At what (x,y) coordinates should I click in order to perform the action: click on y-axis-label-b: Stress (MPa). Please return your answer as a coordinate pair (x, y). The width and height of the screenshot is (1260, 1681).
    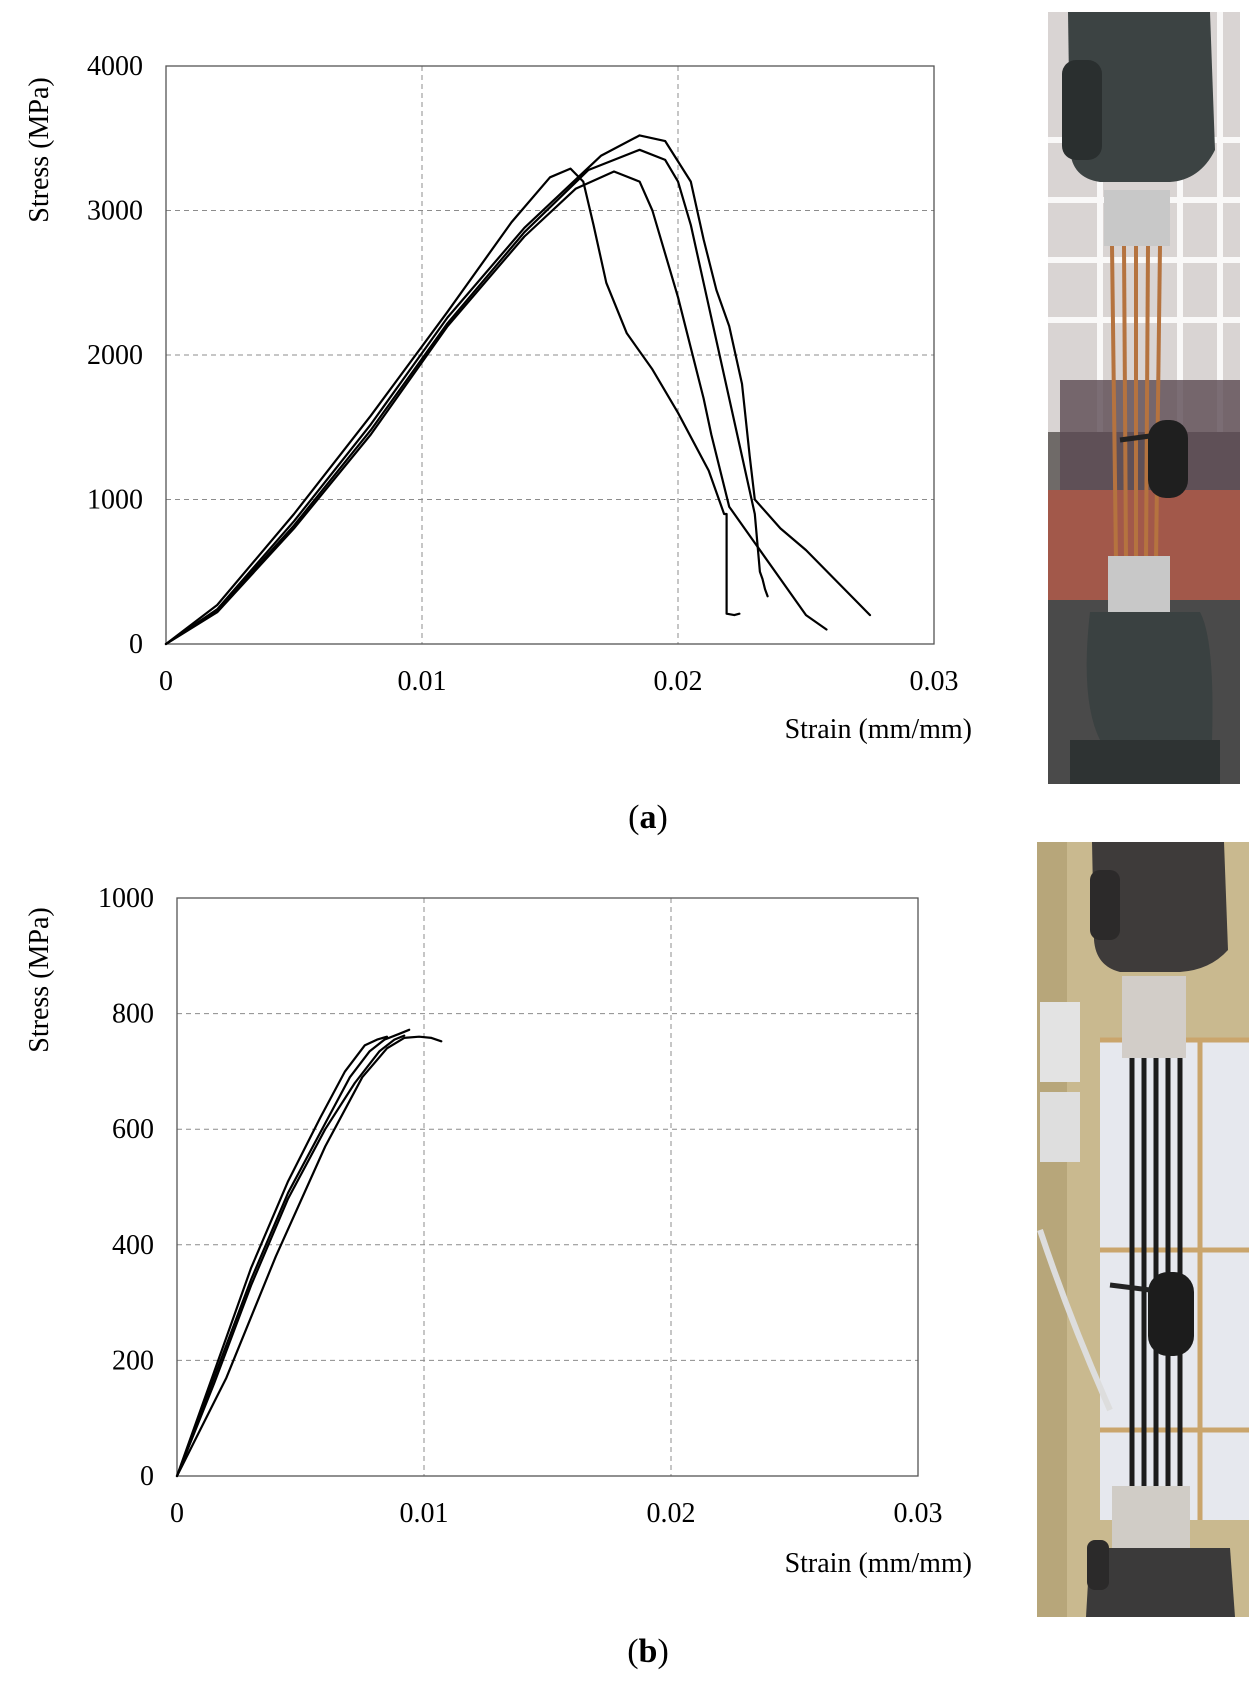
    Looking at the image, I should click on (39, 979).